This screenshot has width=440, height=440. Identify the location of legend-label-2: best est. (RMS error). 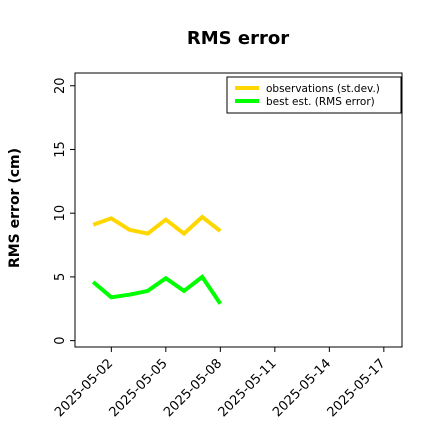
(320, 102).